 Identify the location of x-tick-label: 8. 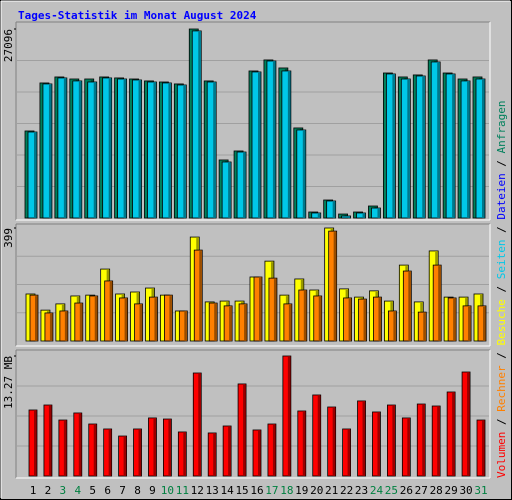
(137, 490).